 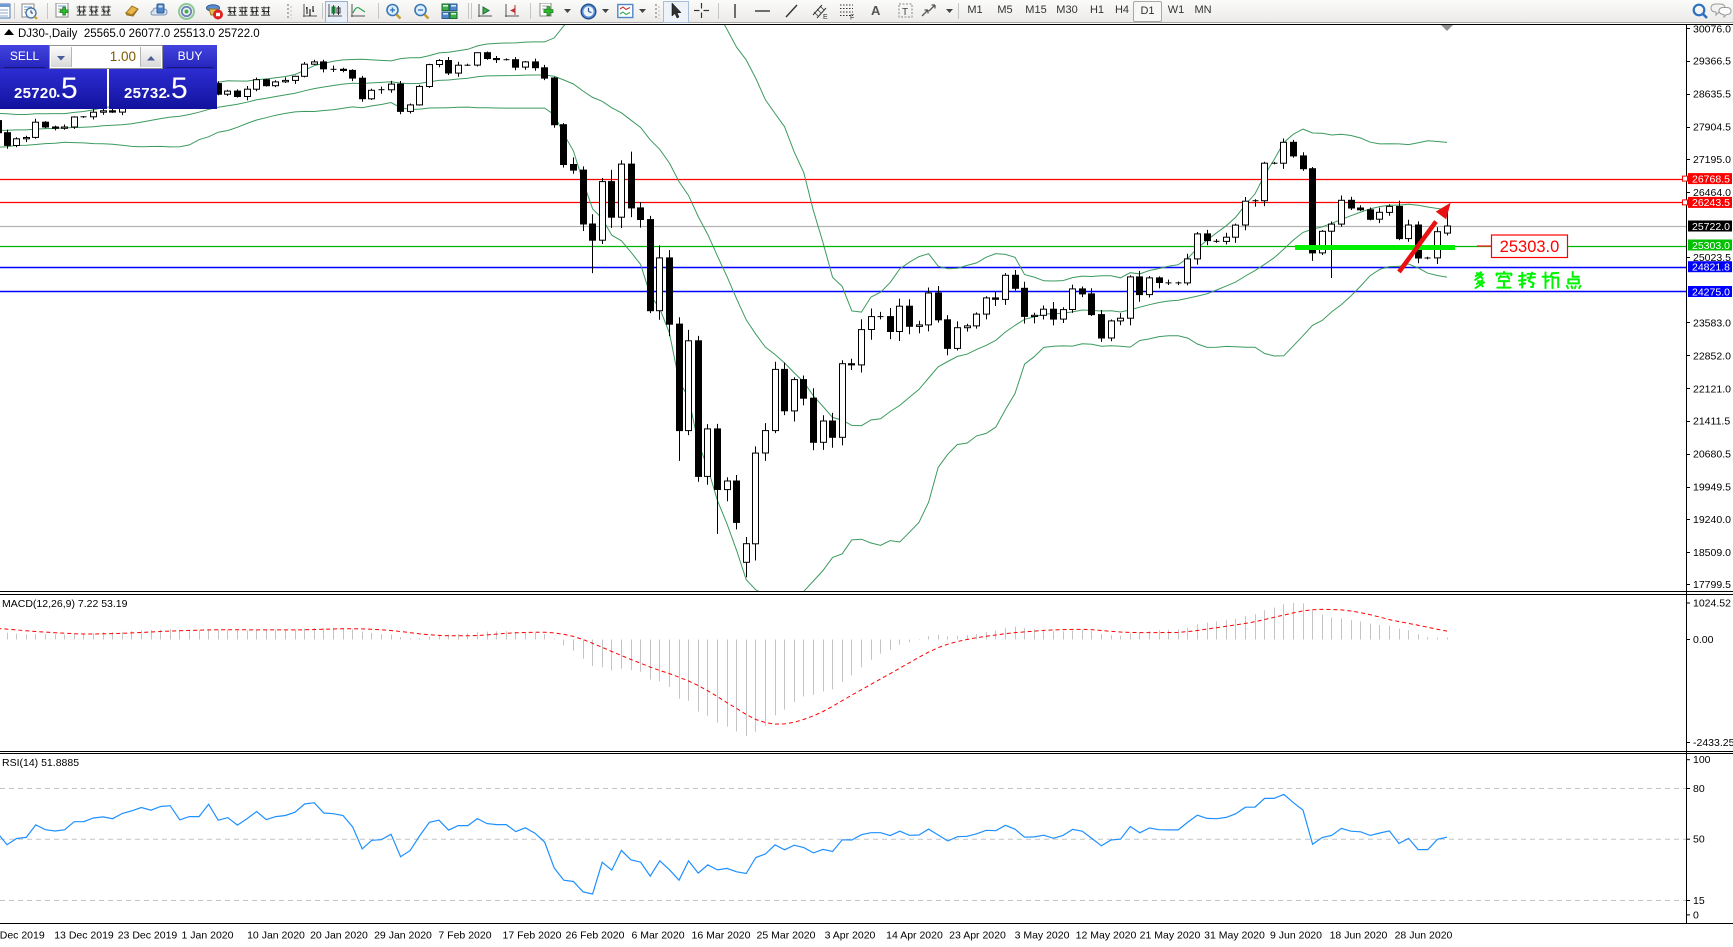 I want to click on svg-text: 17799.5, so click(x=1712, y=585).